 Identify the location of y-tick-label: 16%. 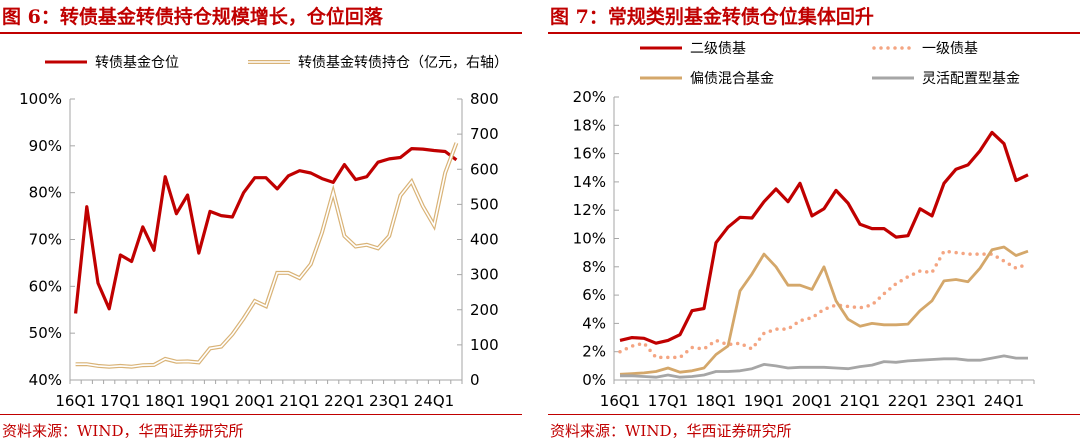
(589, 154).